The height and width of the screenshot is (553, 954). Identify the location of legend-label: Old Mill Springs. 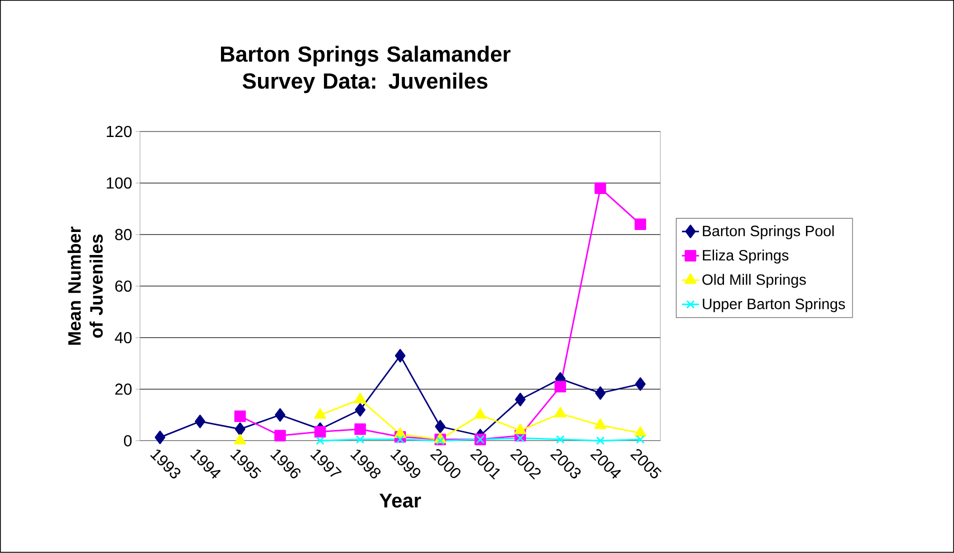
(754, 281).